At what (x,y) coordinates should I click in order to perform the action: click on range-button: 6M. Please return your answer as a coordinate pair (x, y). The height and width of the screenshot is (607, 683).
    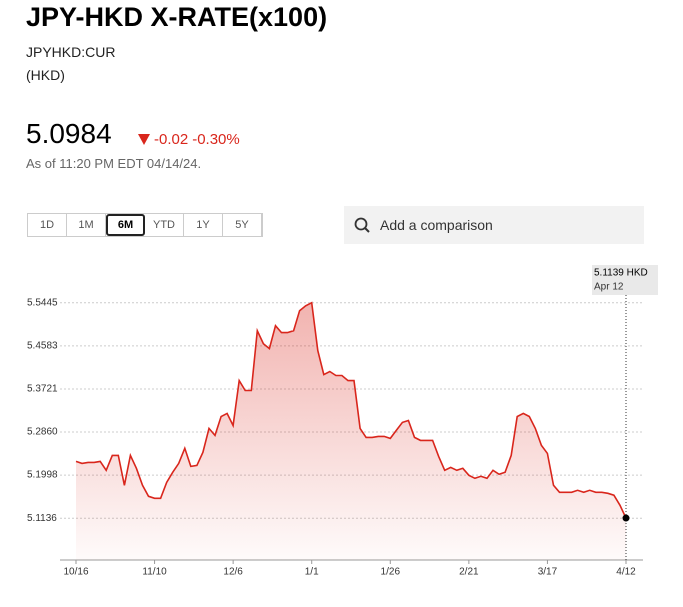
    Looking at the image, I should click on (125, 225).